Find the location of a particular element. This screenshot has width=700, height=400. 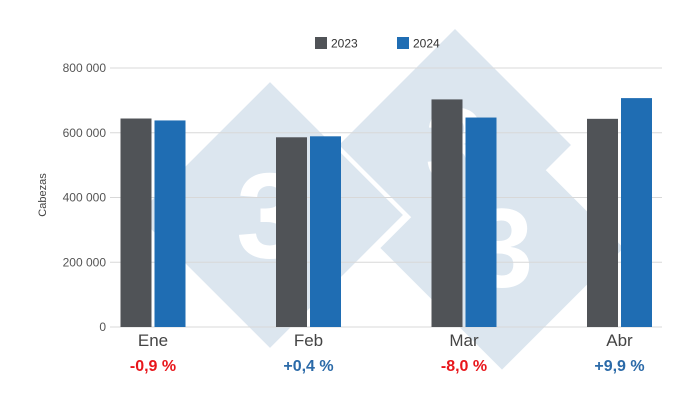

y-tick-label: 800 000 is located at coordinates (85, 68).